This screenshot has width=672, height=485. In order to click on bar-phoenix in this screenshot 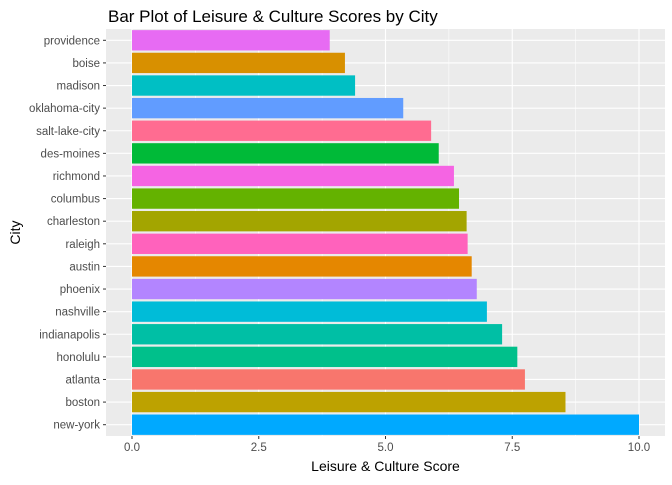, I will do `click(304, 289)`.